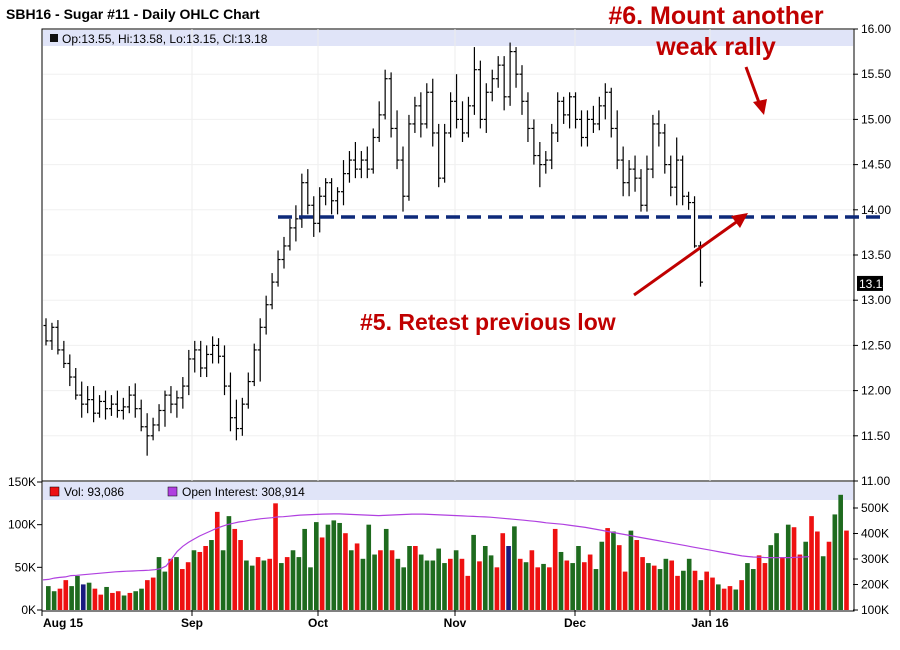  What do you see at coordinates (875, 436) in the screenshot?
I see `price-tick-label: 11.50` at bounding box center [875, 436].